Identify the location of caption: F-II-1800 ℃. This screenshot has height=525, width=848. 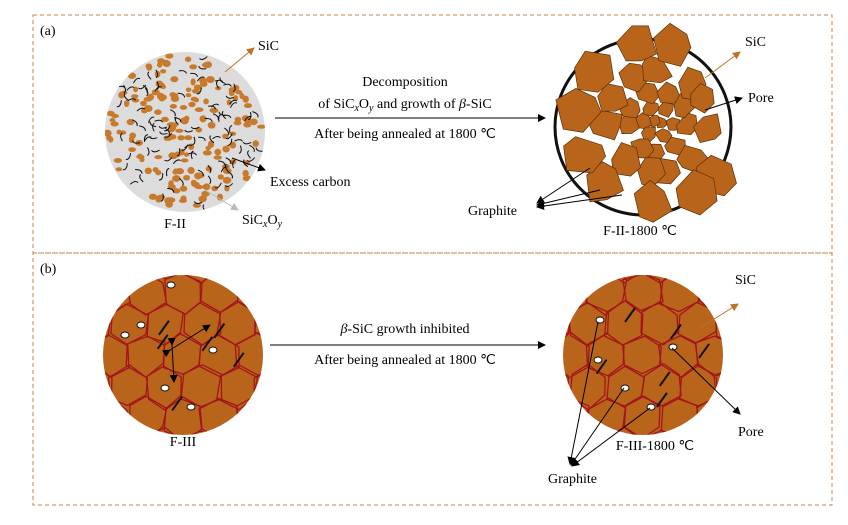
(640, 231).